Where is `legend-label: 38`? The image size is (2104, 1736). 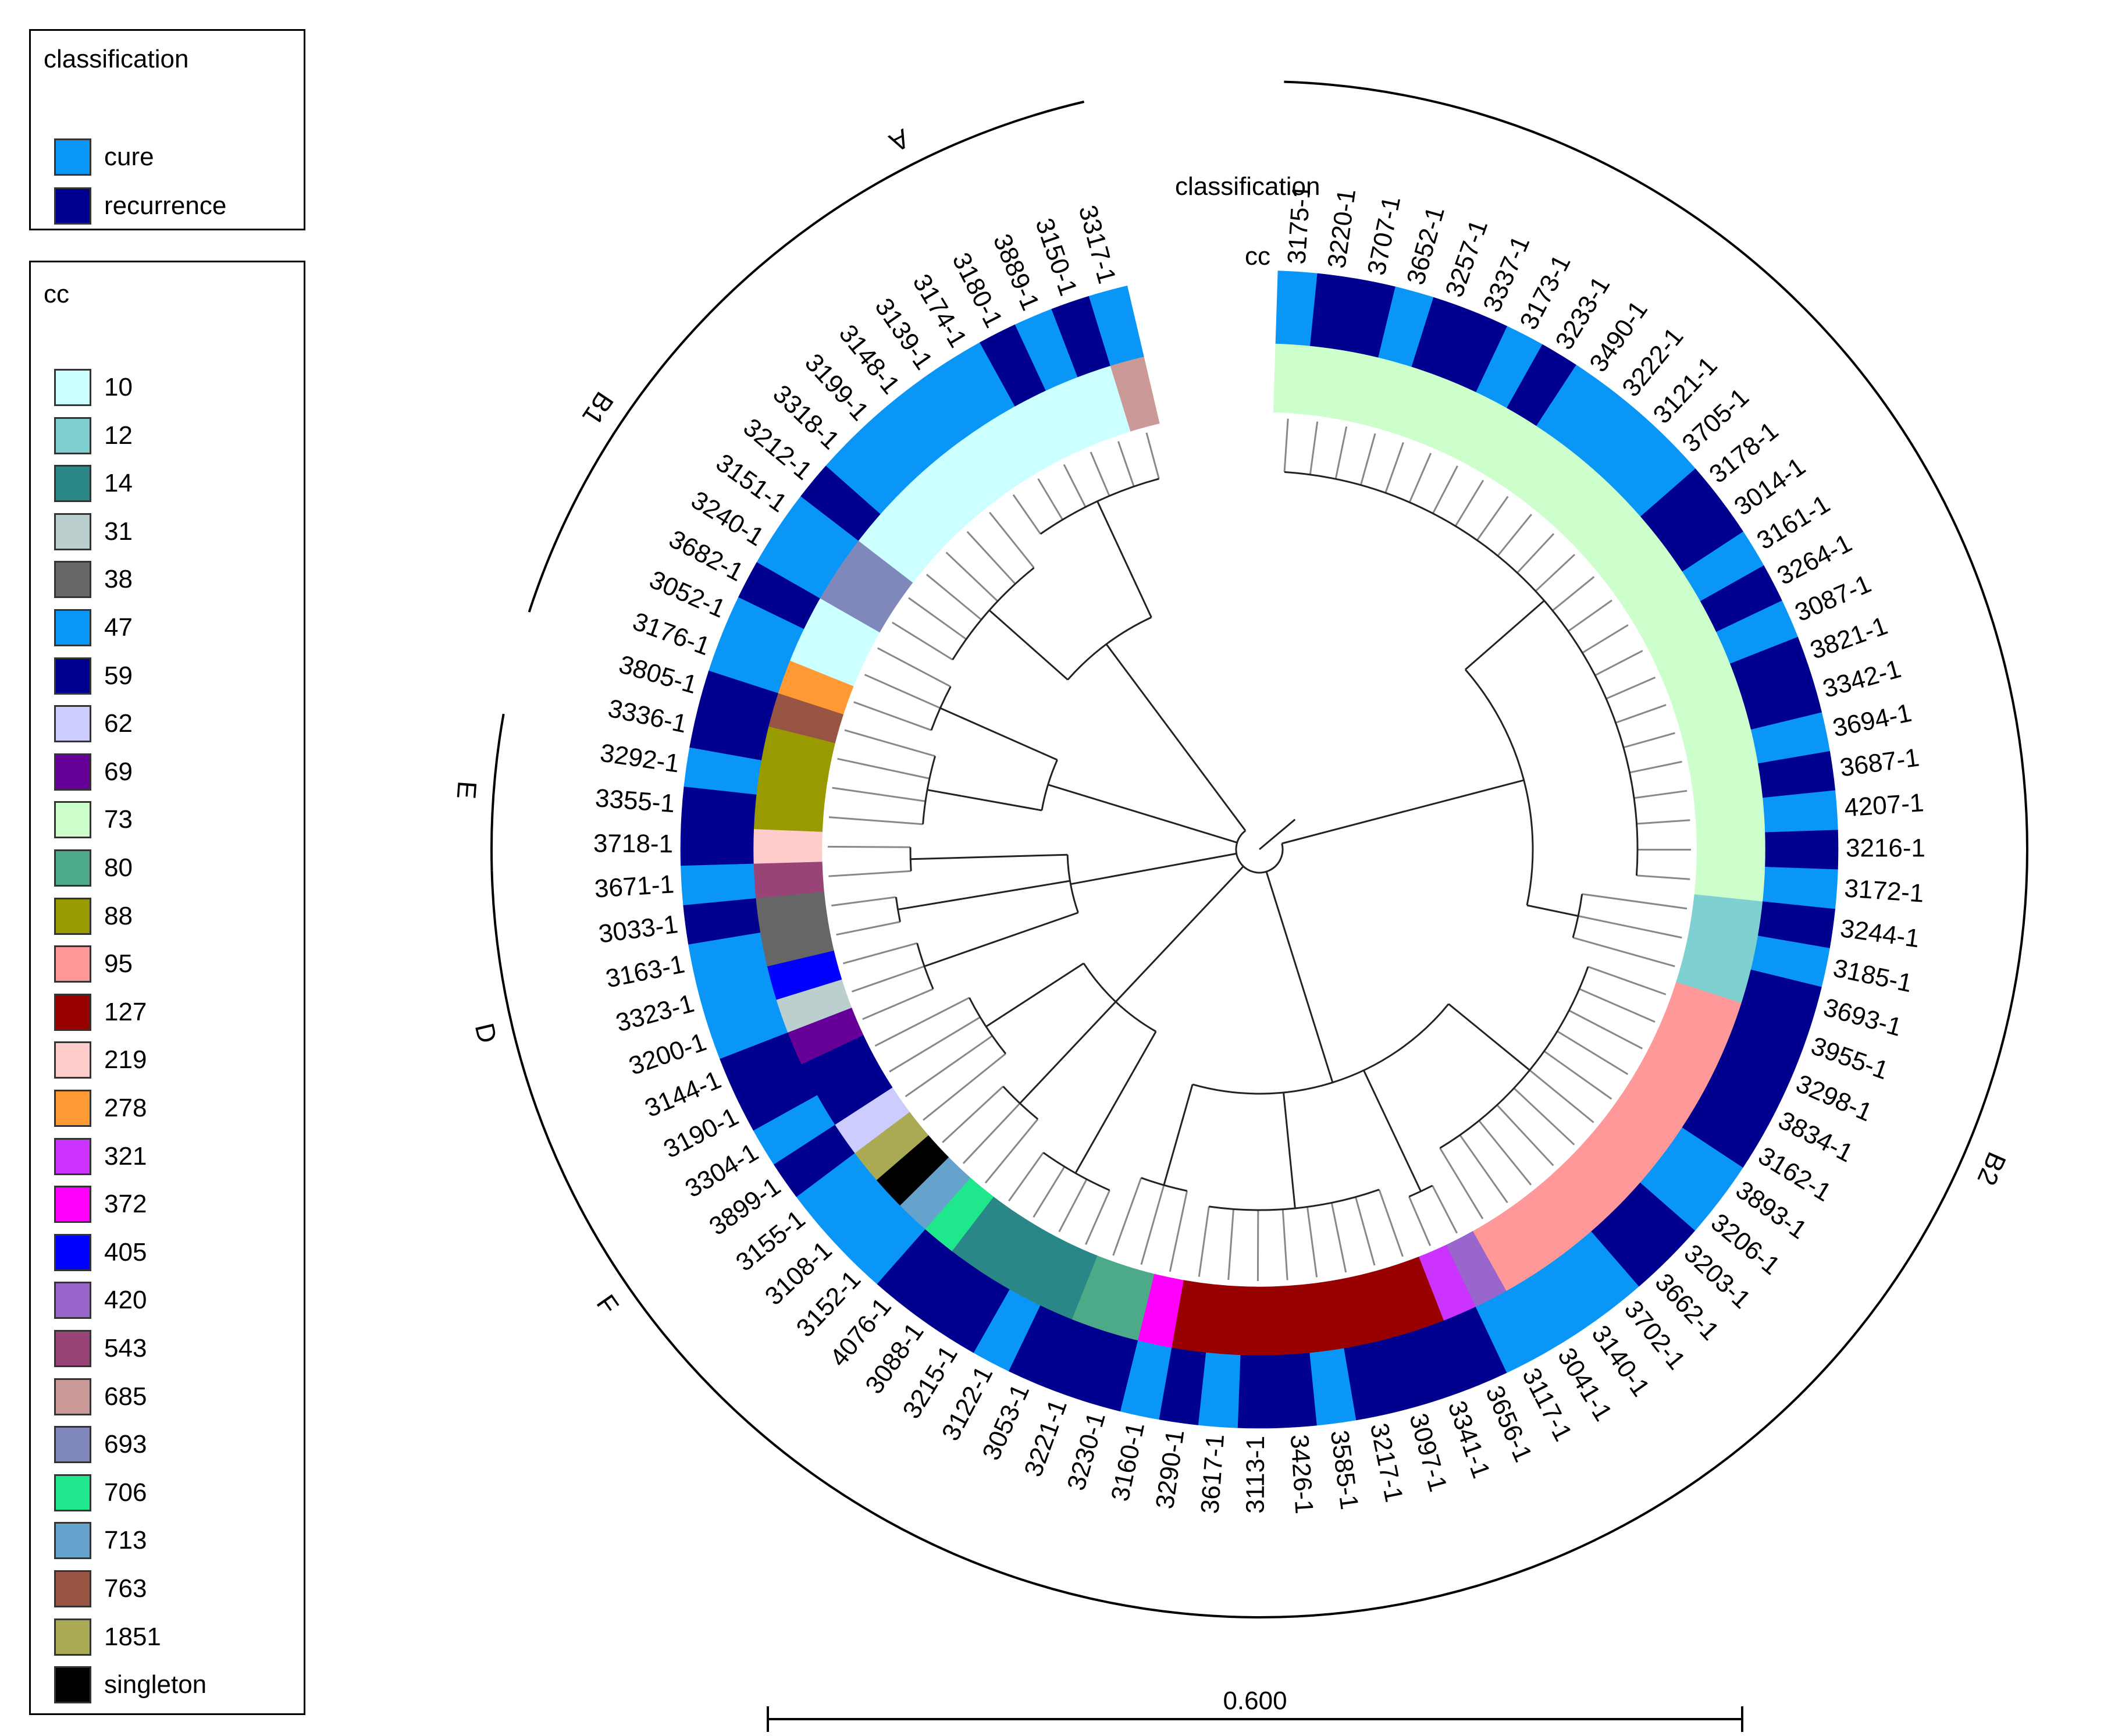 legend-label: 38 is located at coordinates (118, 580).